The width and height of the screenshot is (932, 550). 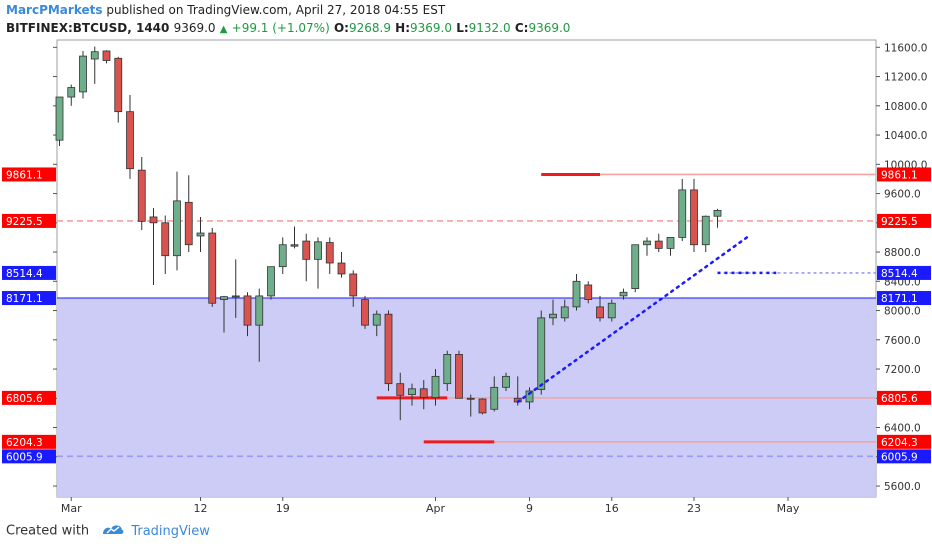 I want to click on level-tag-right-text: 6005.9, so click(x=899, y=457).